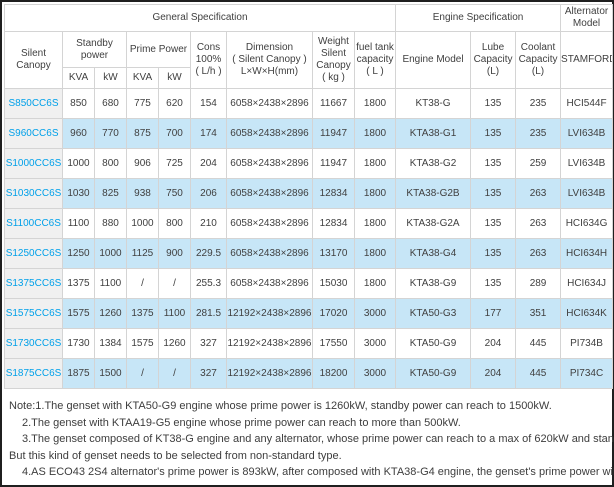  Describe the element at coordinates (333, 163) in the screenshot. I see `weight-cell: 11947` at that location.